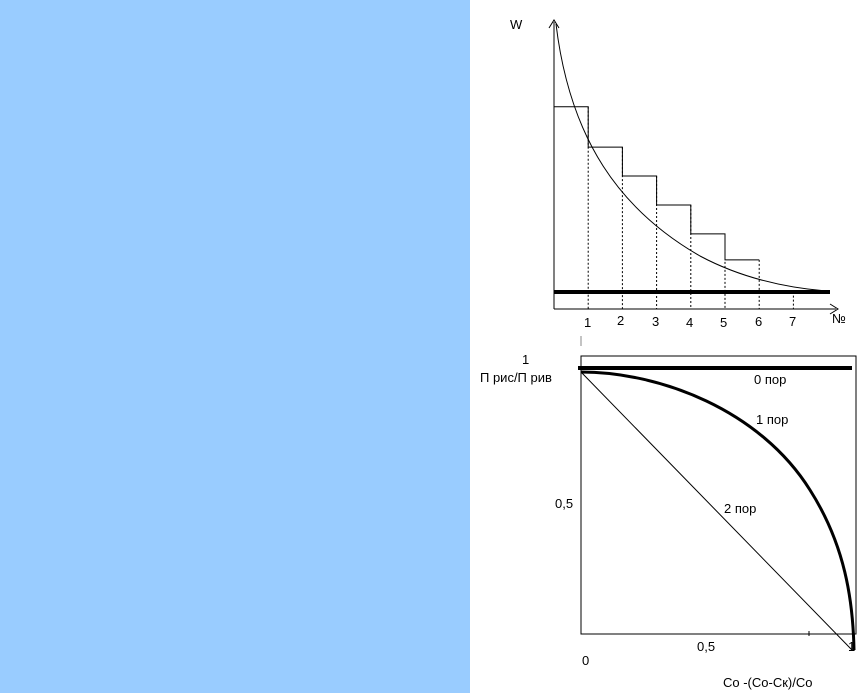 This screenshot has width=864, height=693. What do you see at coordinates (655, 321) in the screenshot?
I see `top-tick-3: 3` at bounding box center [655, 321].